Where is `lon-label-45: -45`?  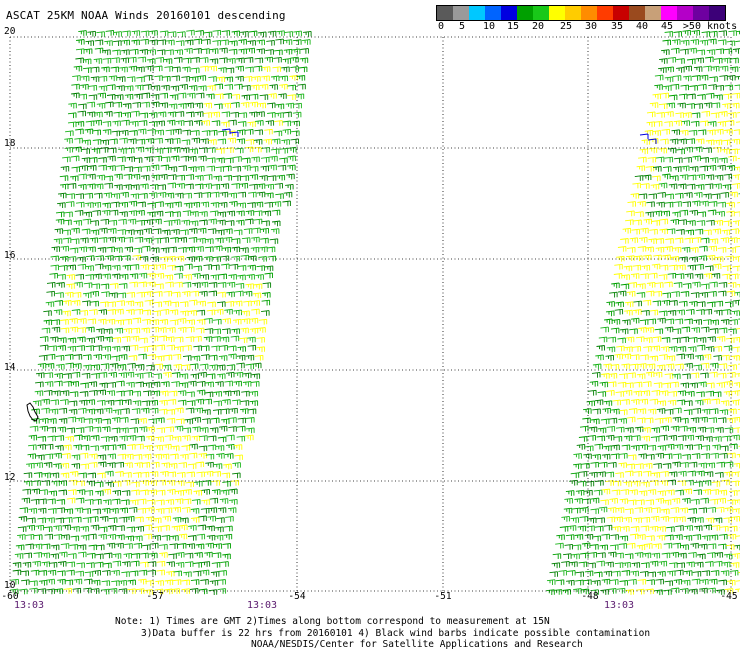
lon-label-45: -45 is located at coordinates (729, 596).